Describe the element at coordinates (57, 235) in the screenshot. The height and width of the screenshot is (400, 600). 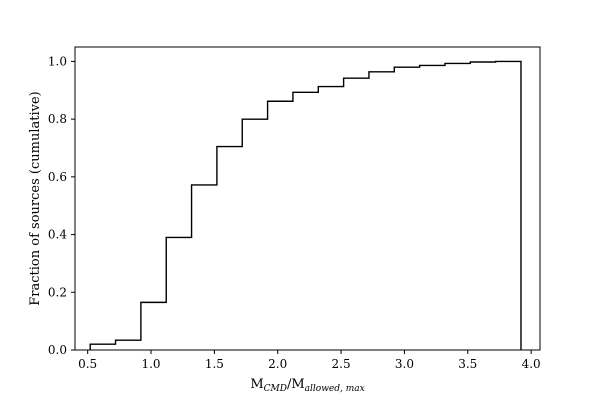
I see `y-tick-label: 0.4` at that location.